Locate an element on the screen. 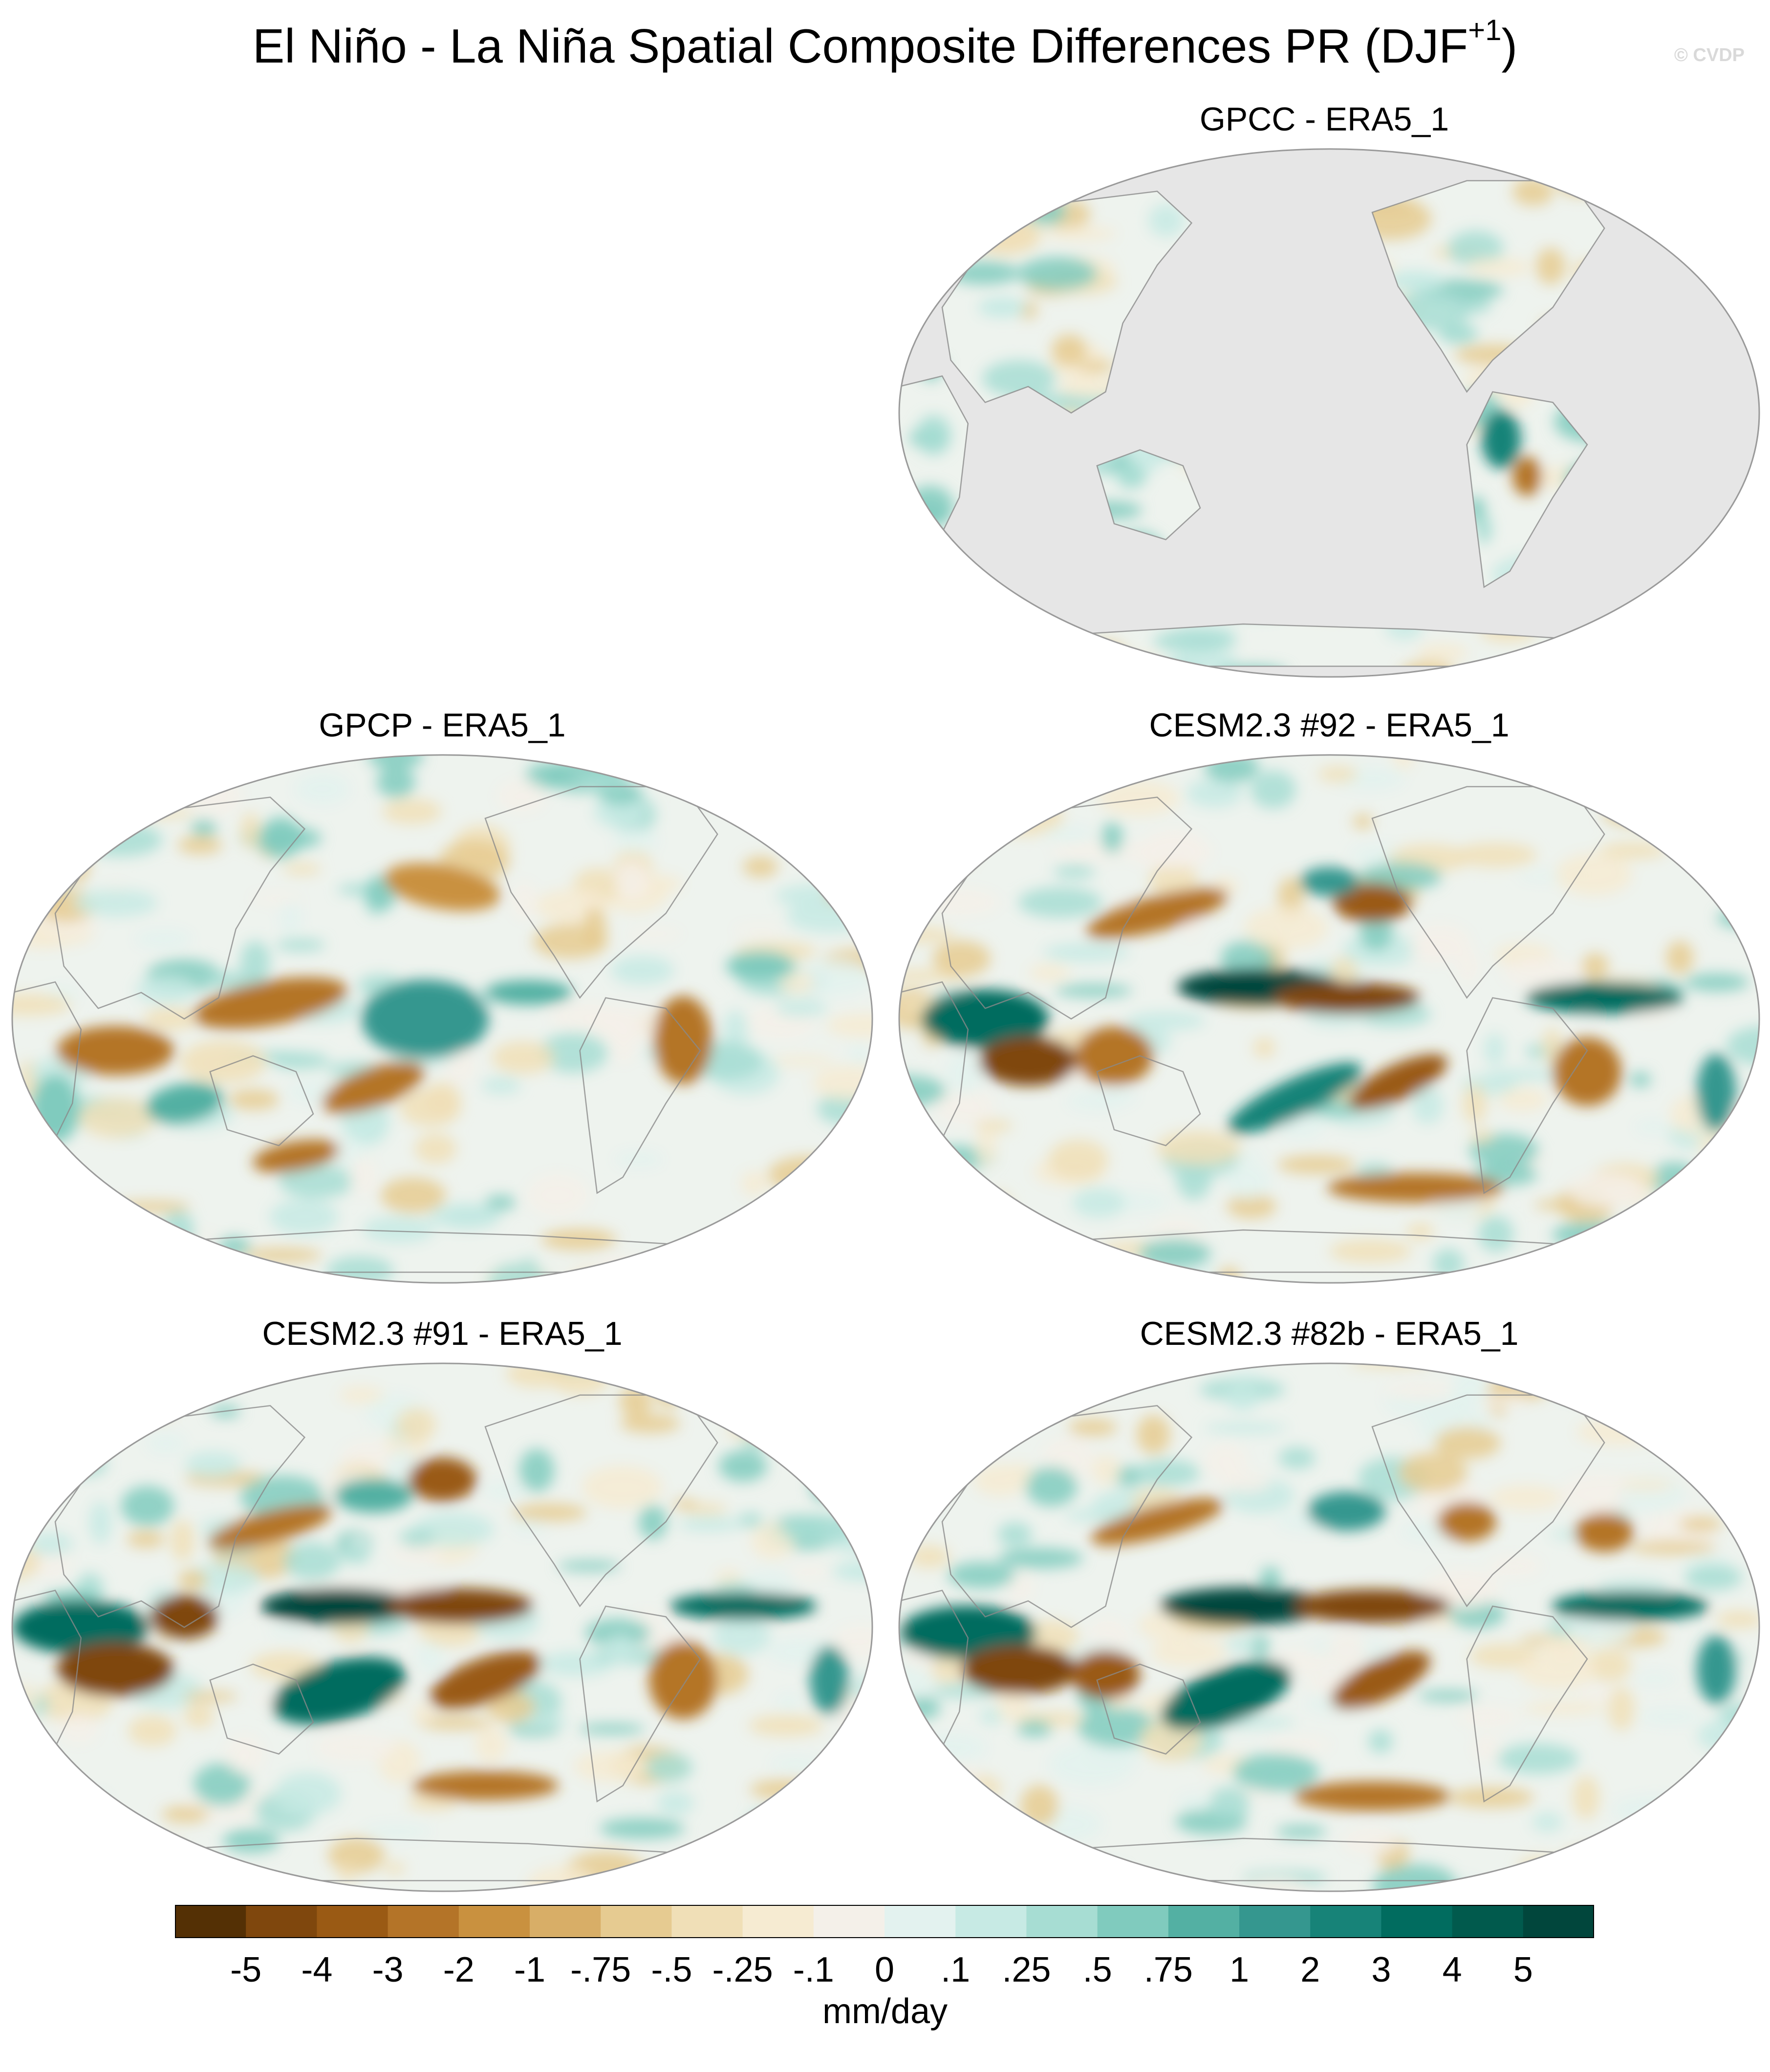 The height and width of the screenshot is (2072, 1770). colorbar is located at coordinates (884, 1921).